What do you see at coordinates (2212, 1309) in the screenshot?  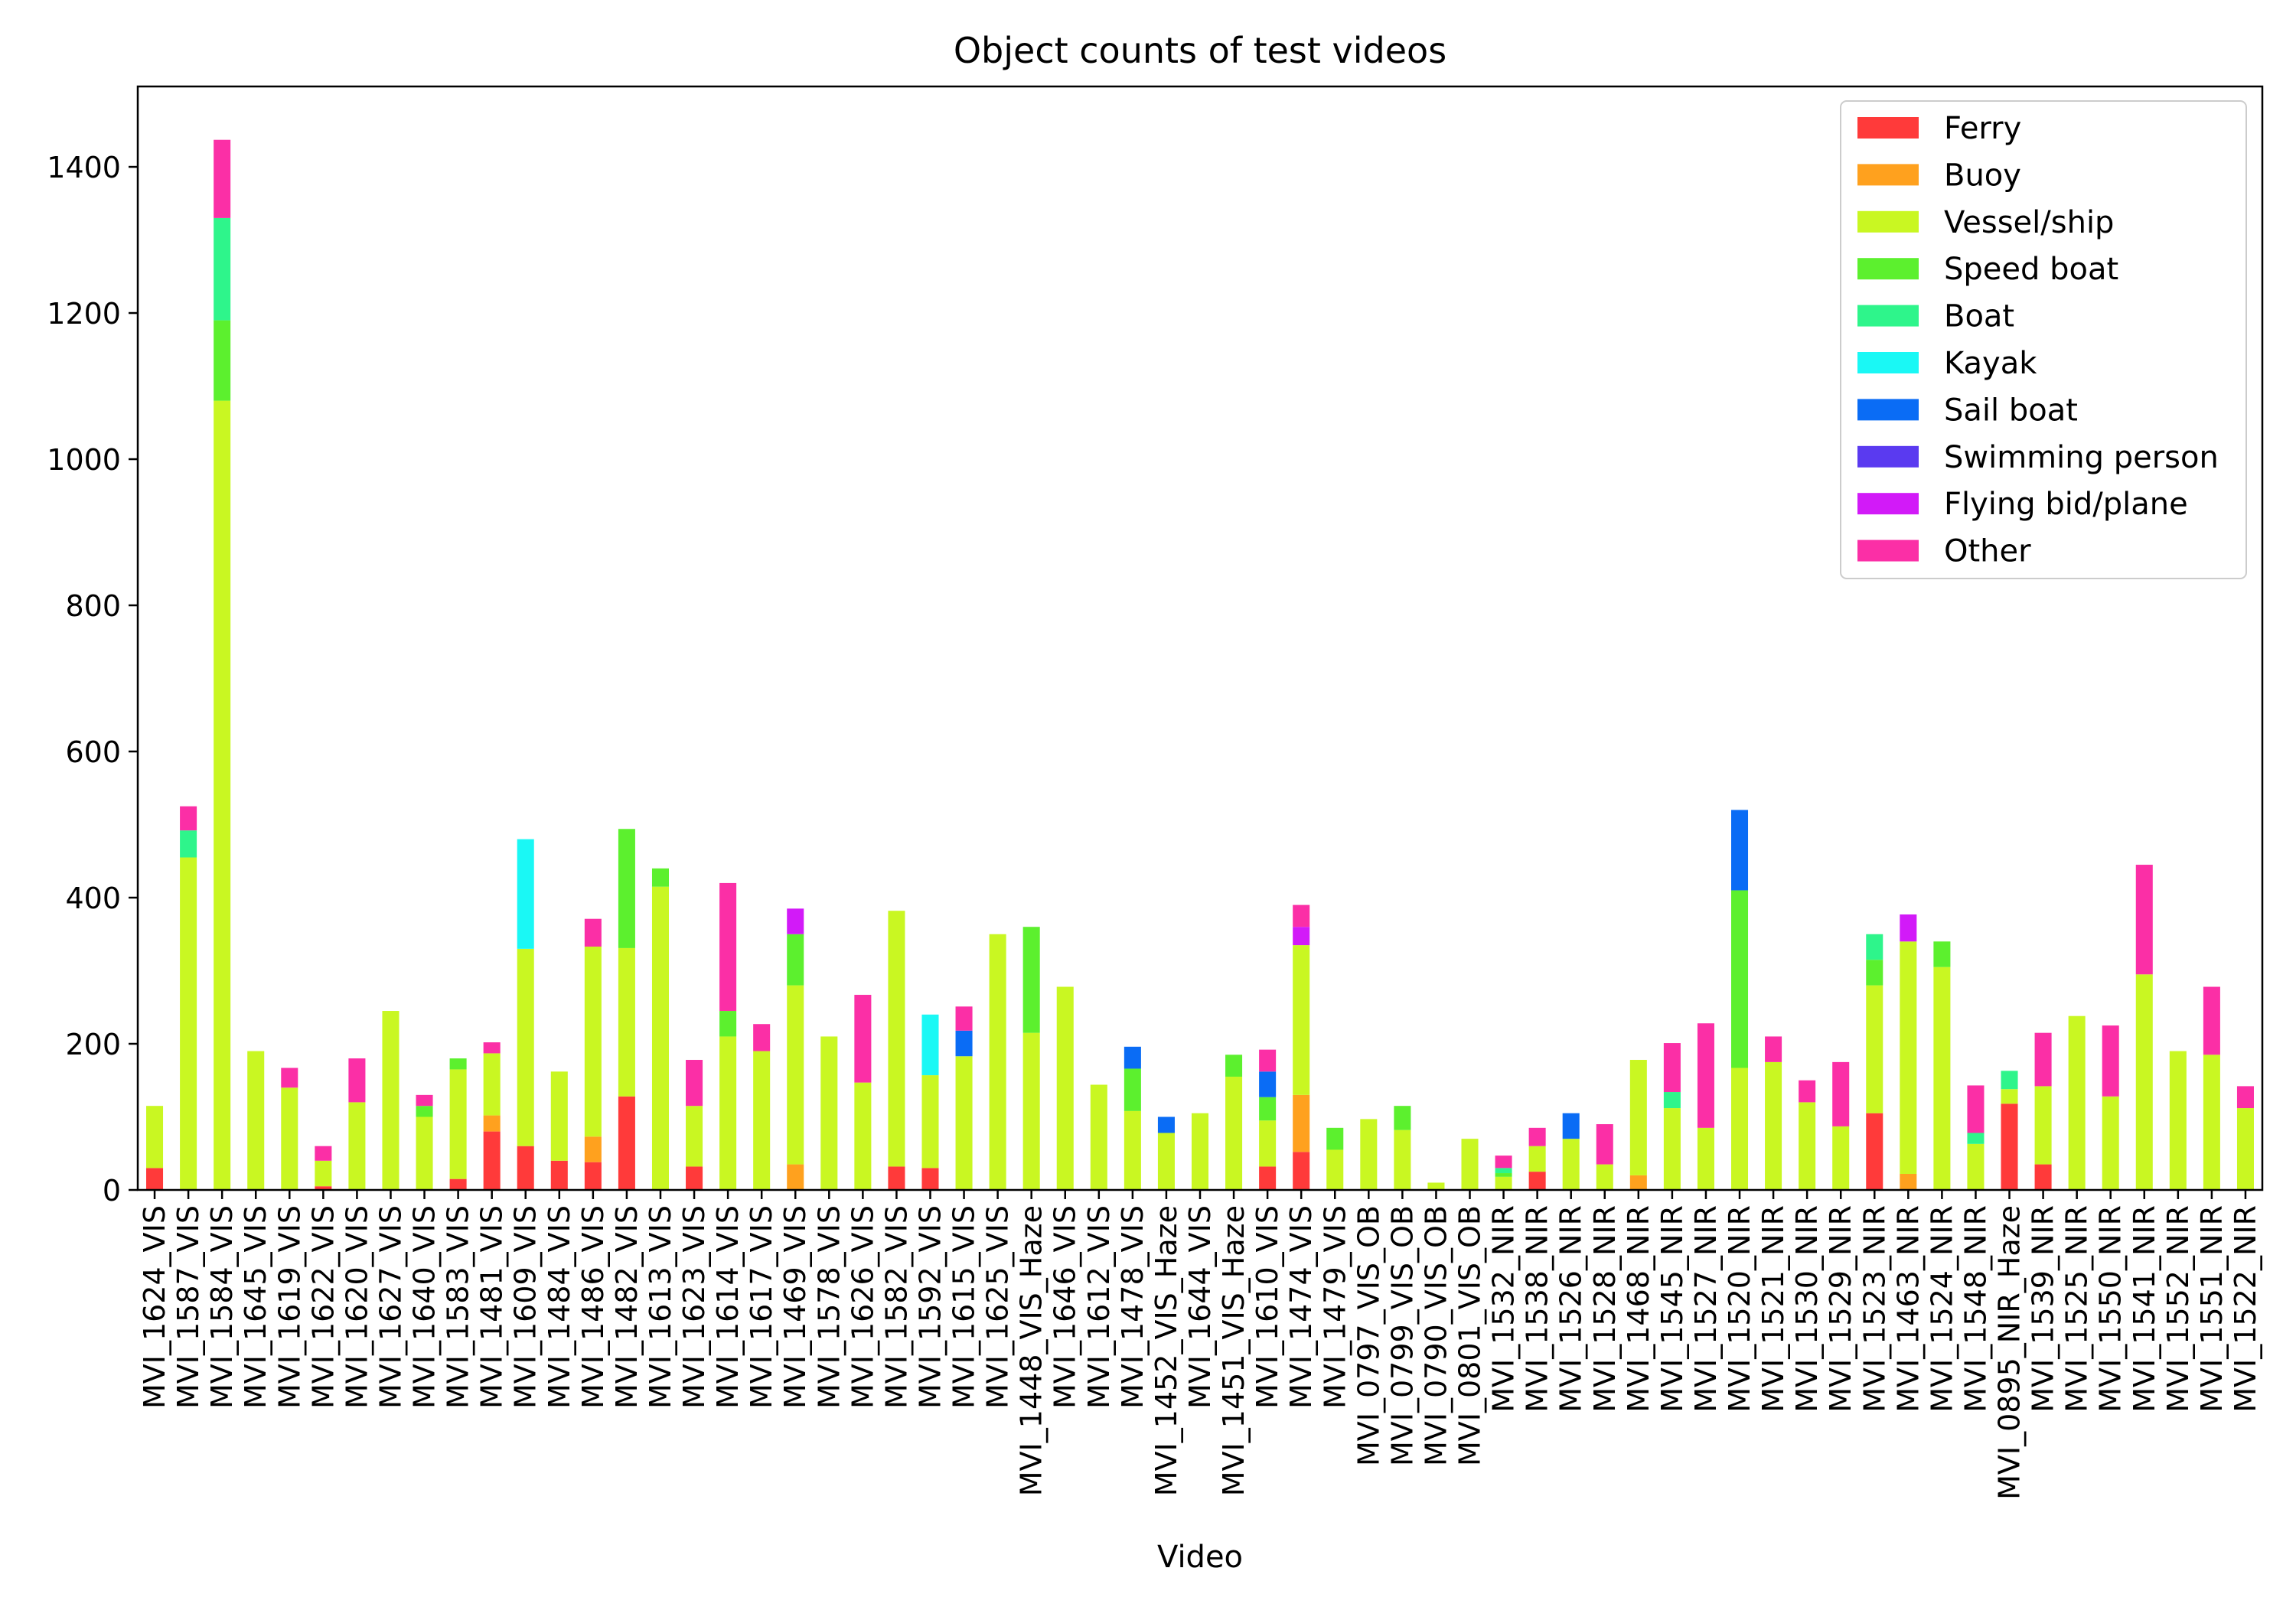 I see `x-tick-label: MVI_1551_NIR` at bounding box center [2212, 1309].